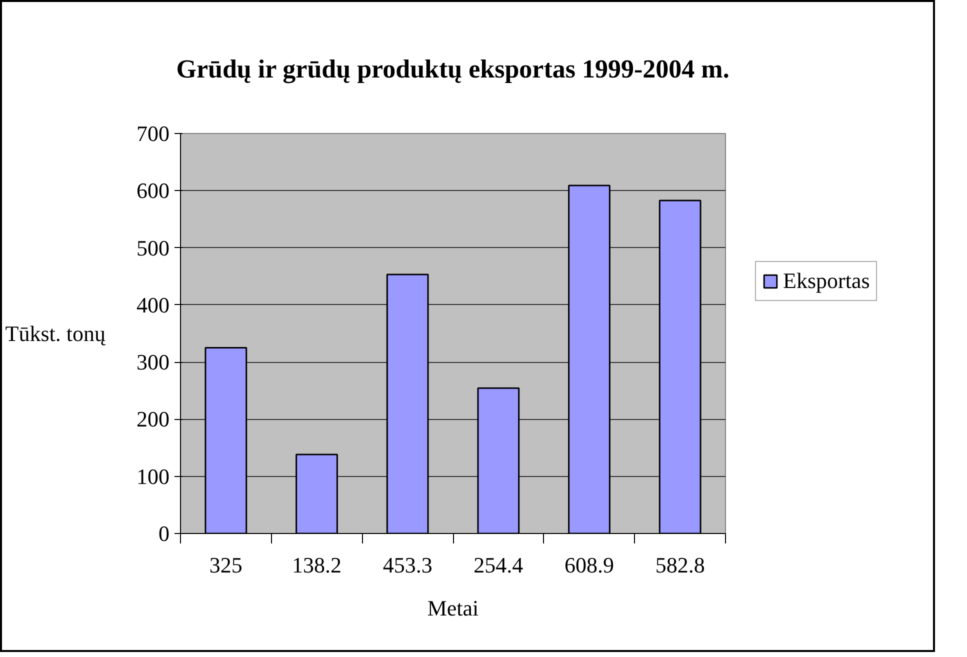 This screenshot has height=657, width=967. I want to click on x-tick-label: 608.9, so click(589, 565).